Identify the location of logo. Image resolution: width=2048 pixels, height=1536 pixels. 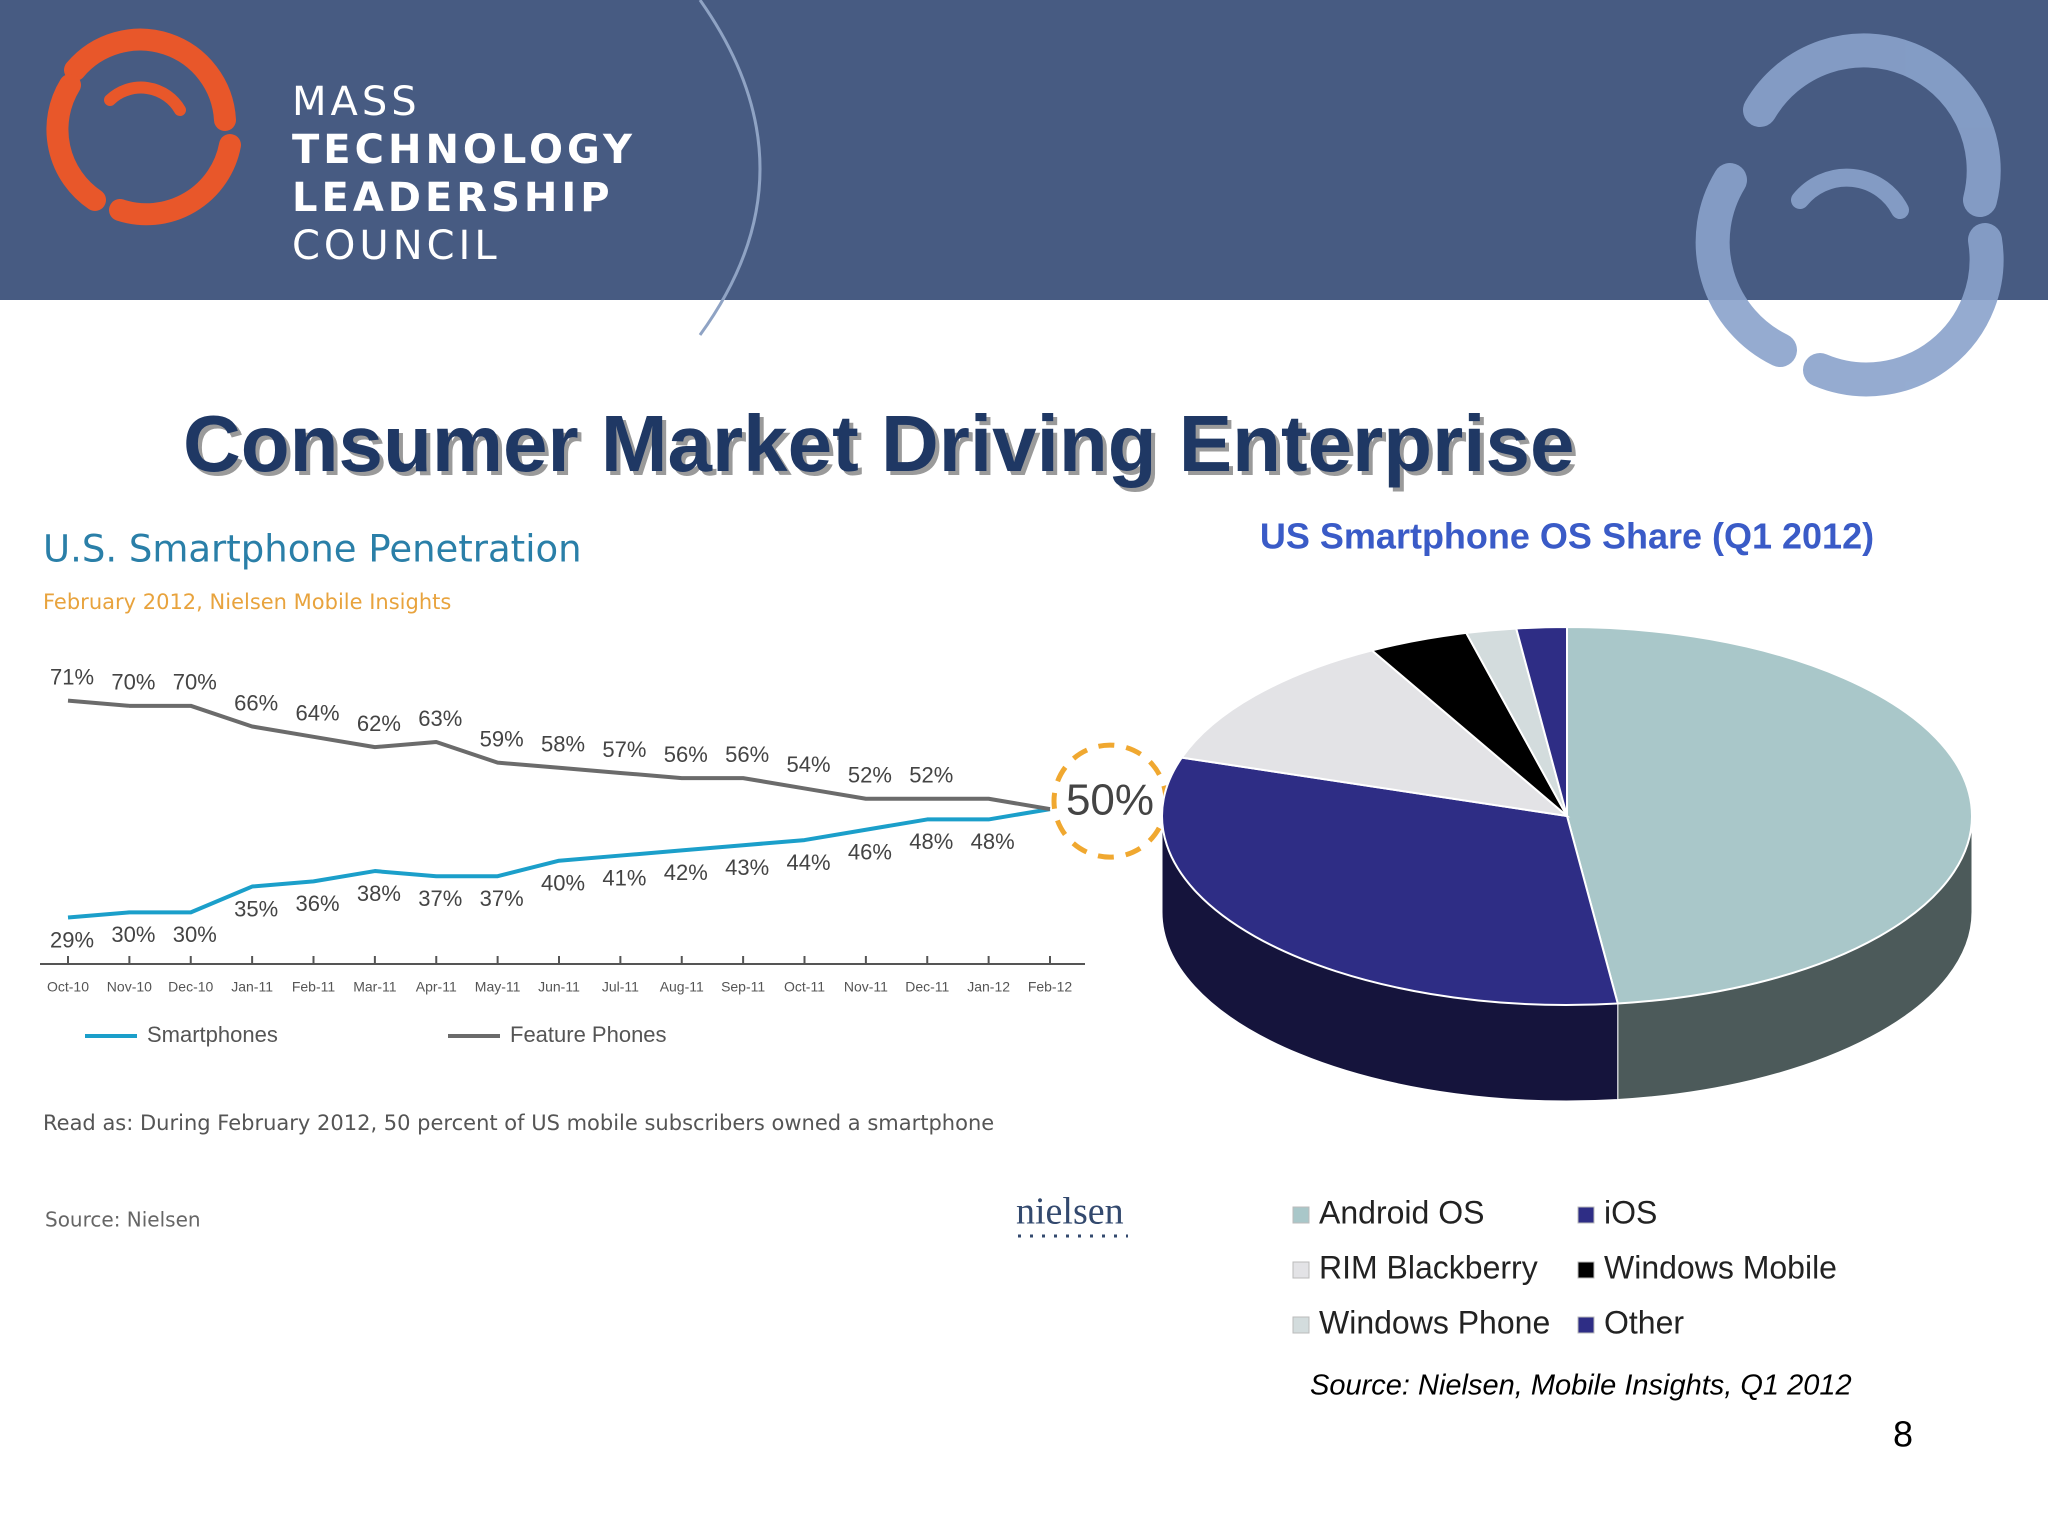
(143, 127).